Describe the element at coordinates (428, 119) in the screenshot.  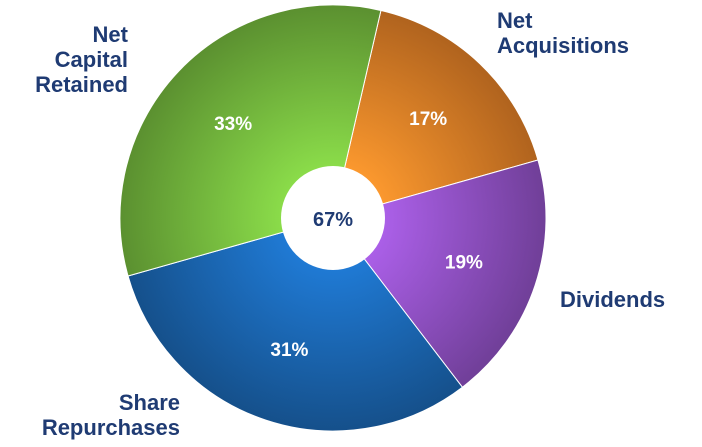
I see `value-label-net-acquisitions: 17%` at that location.